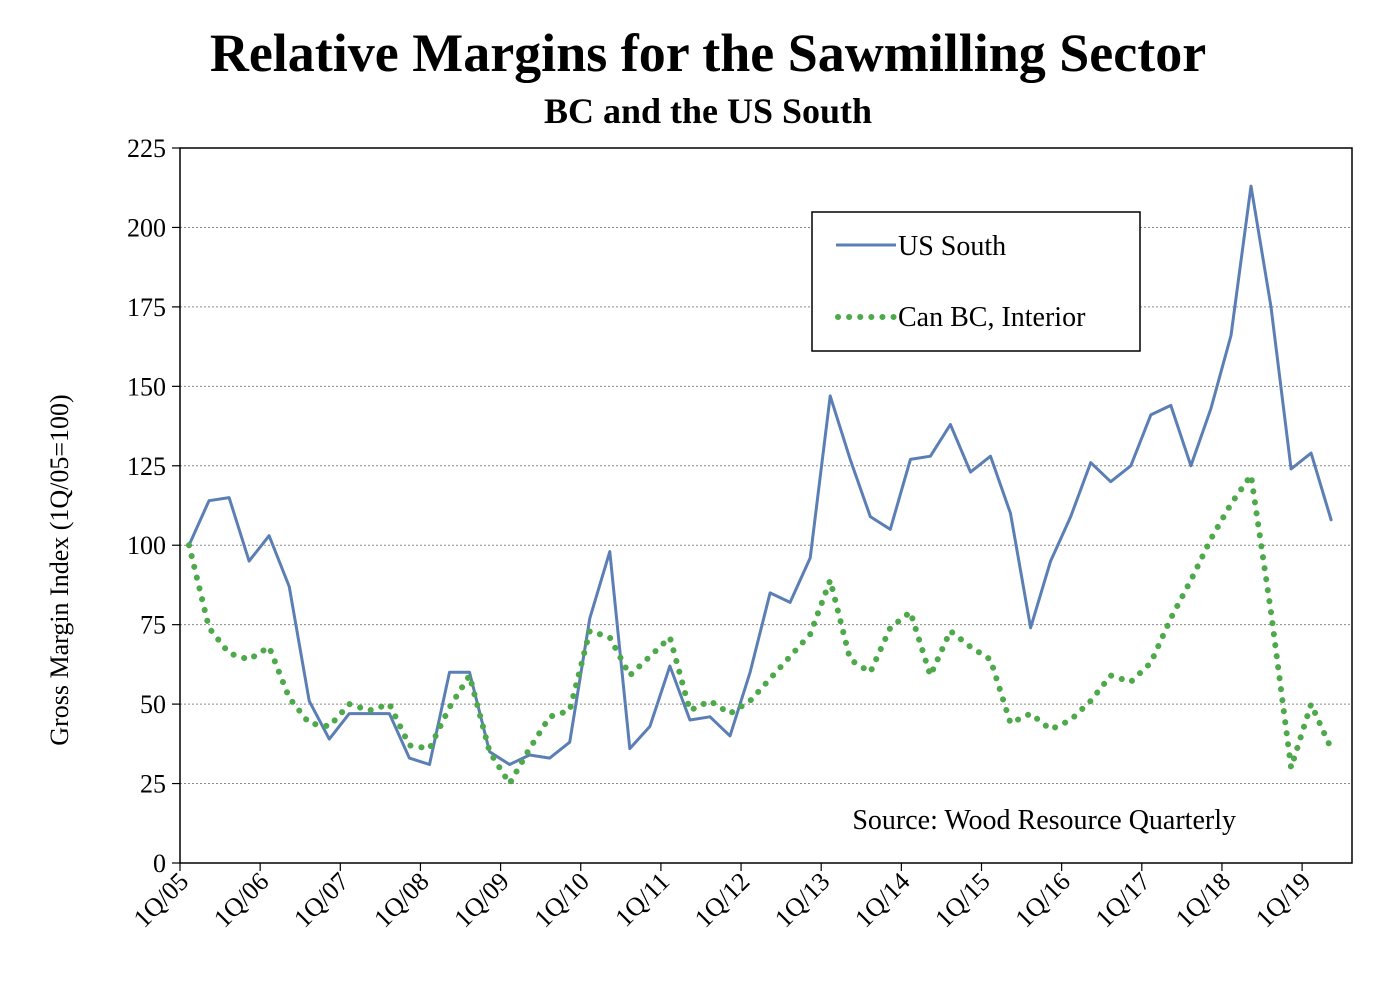  What do you see at coordinates (708, 111) in the screenshot?
I see `chart-subtitle: BC and the US South` at bounding box center [708, 111].